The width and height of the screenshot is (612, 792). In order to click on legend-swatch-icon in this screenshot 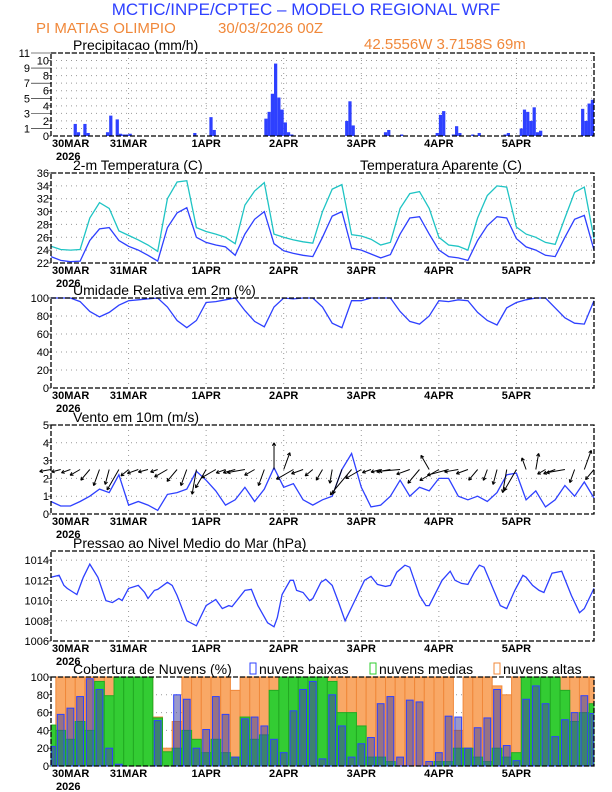, I will do `click(253, 668)`.